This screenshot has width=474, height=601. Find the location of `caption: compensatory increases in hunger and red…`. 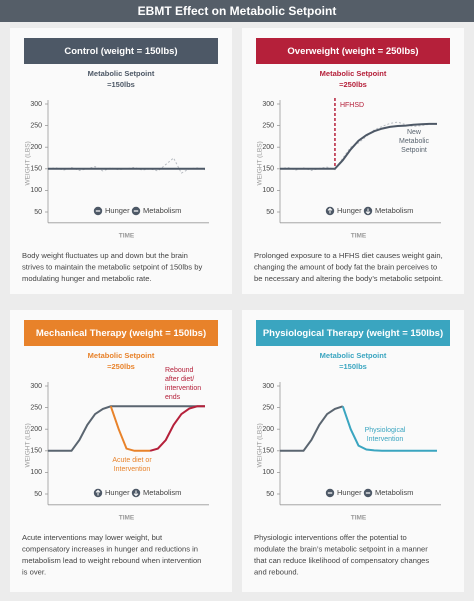

caption: compensatory increases in hunger and red… is located at coordinates (110, 549).